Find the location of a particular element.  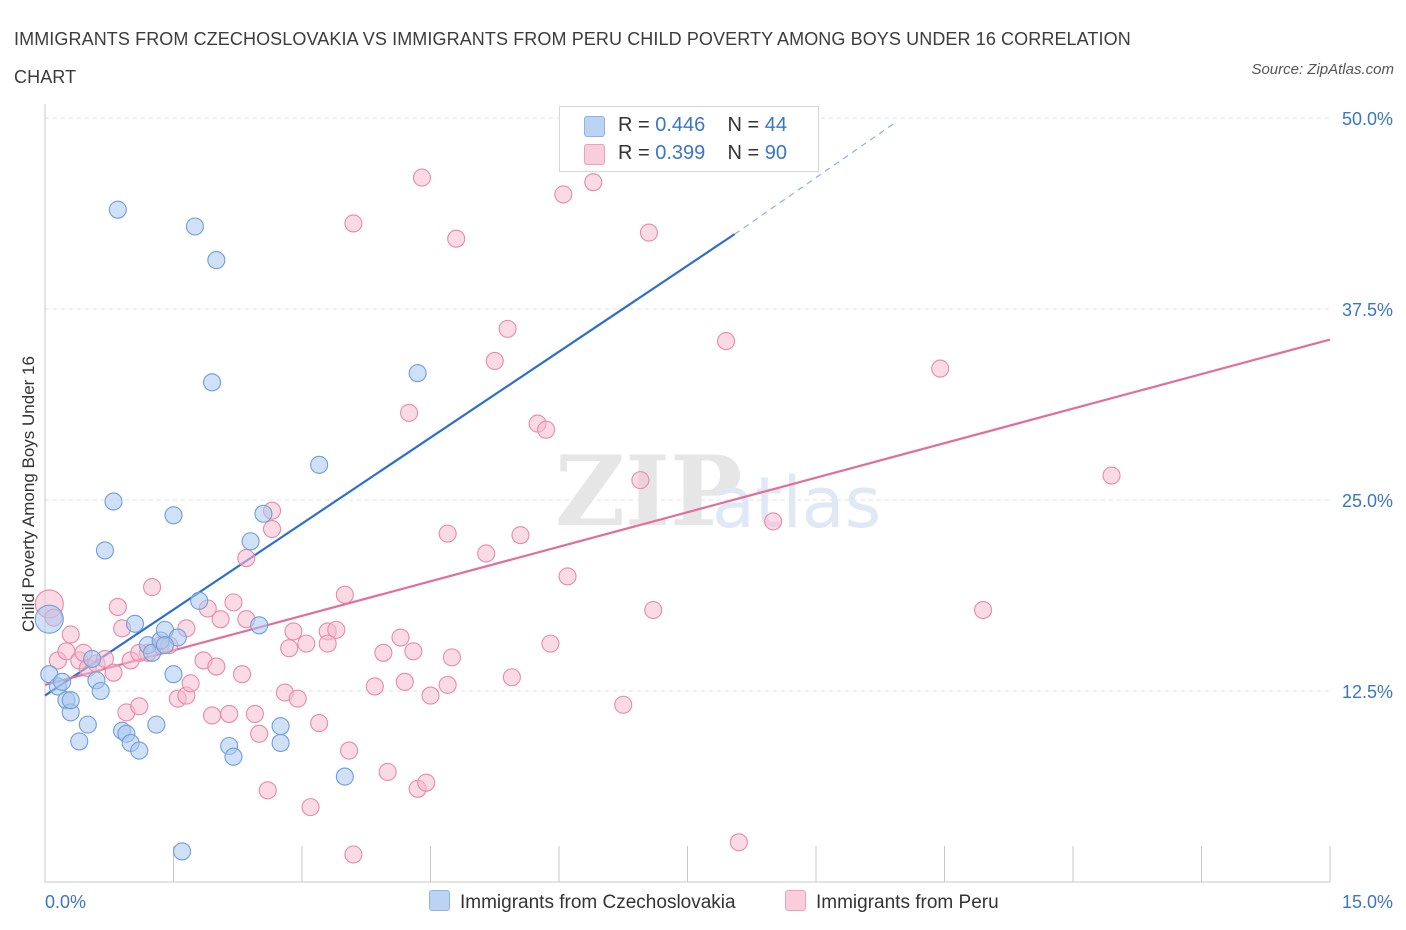

legend-n-czech: 44 is located at coordinates (776, 125).